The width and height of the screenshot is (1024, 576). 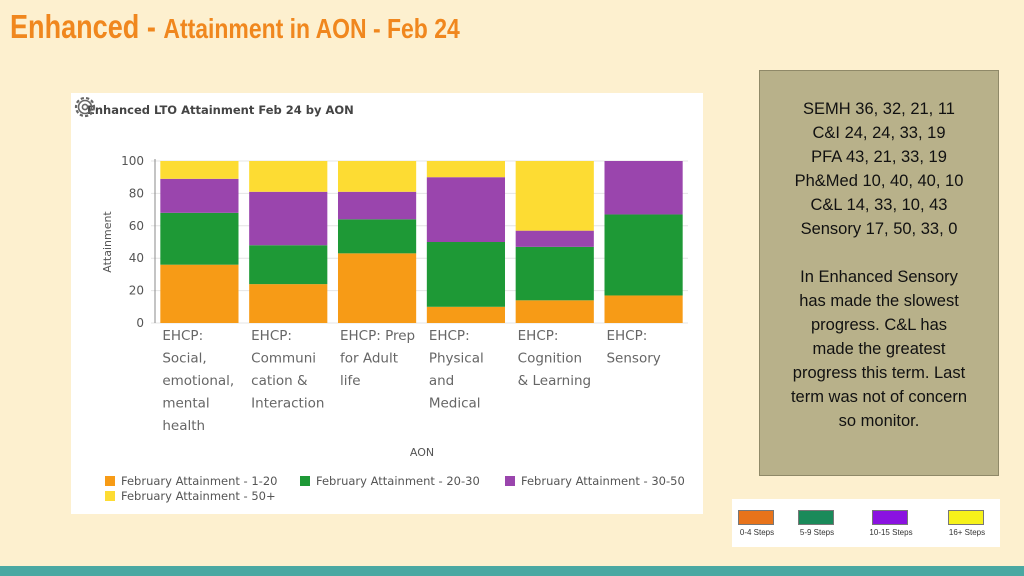 What do you see at coordinates (136, 291) in the screenshot?
I see `y-tick-label: 20` at bounding box center [136, 291].